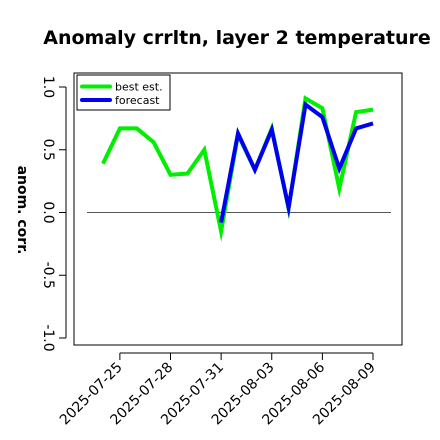  Describe the element at coordinates (296, 162) in the screenshot. I see `series-line-forecast` at that location.